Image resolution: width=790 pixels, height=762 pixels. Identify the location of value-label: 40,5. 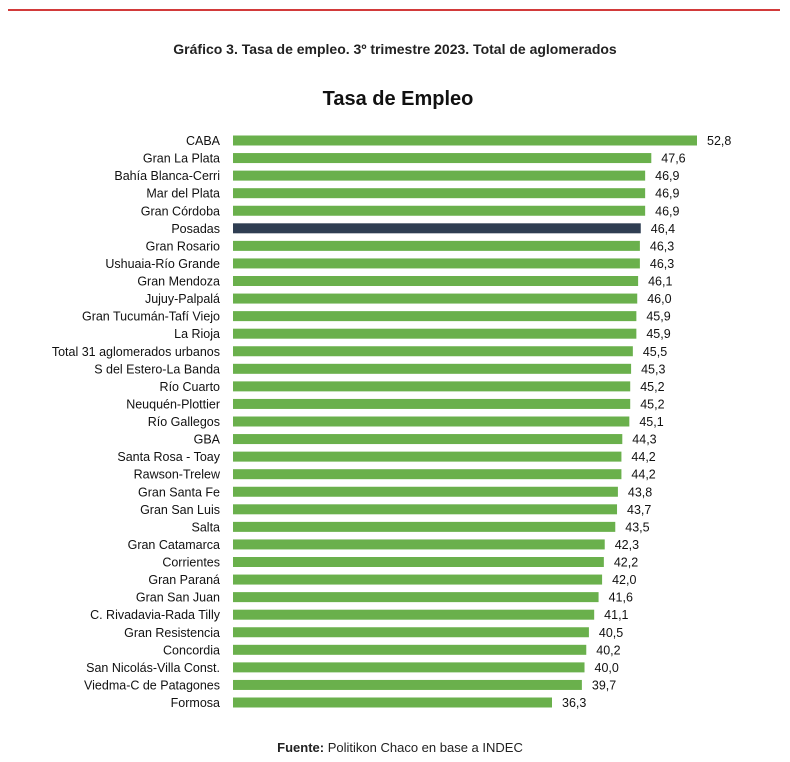
(611, 633).